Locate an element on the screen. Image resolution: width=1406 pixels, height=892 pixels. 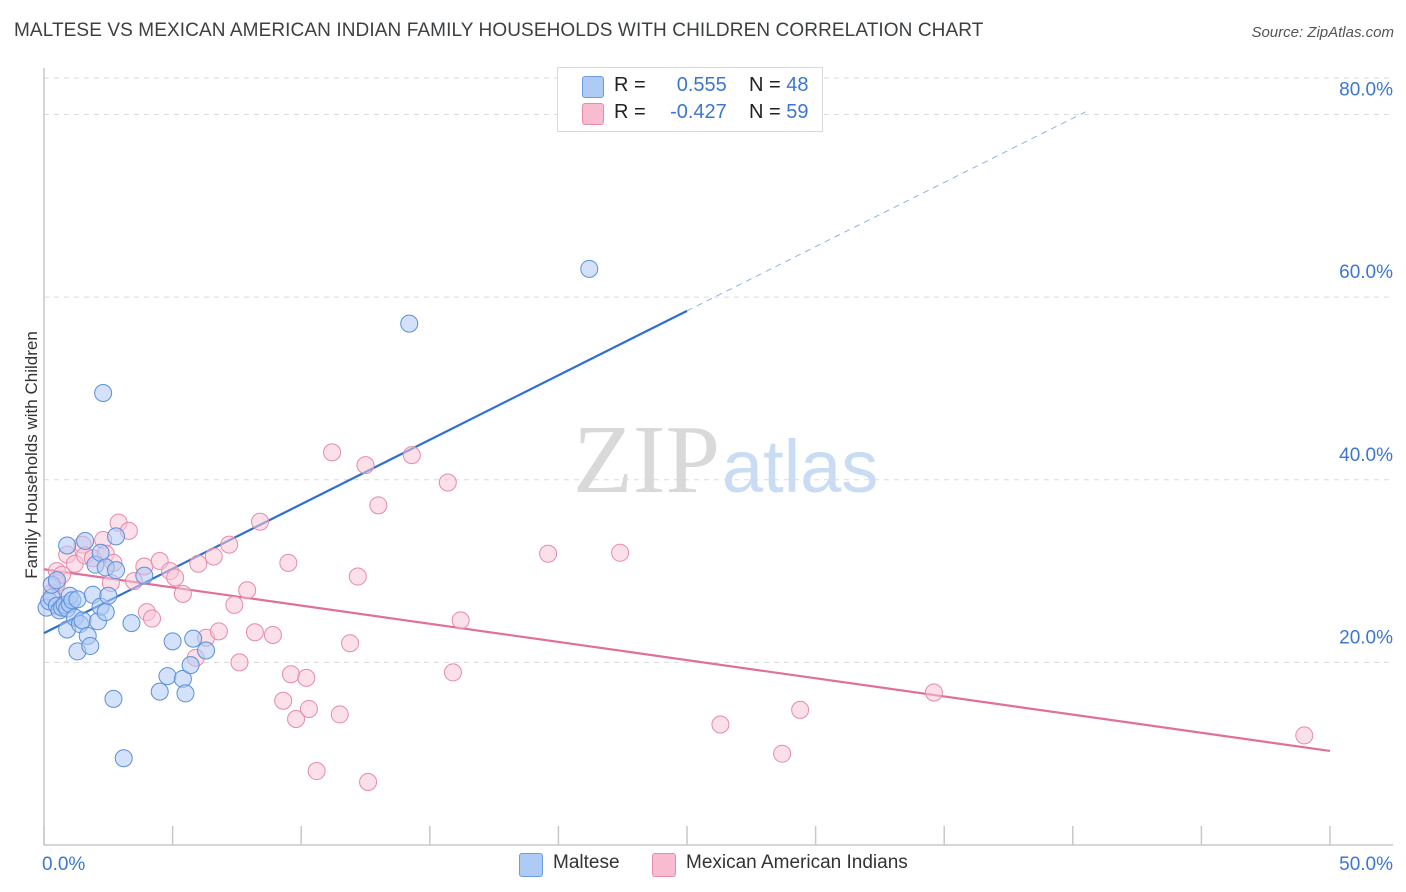
mexican-legend-swatch is located at coordinates (664, 865).